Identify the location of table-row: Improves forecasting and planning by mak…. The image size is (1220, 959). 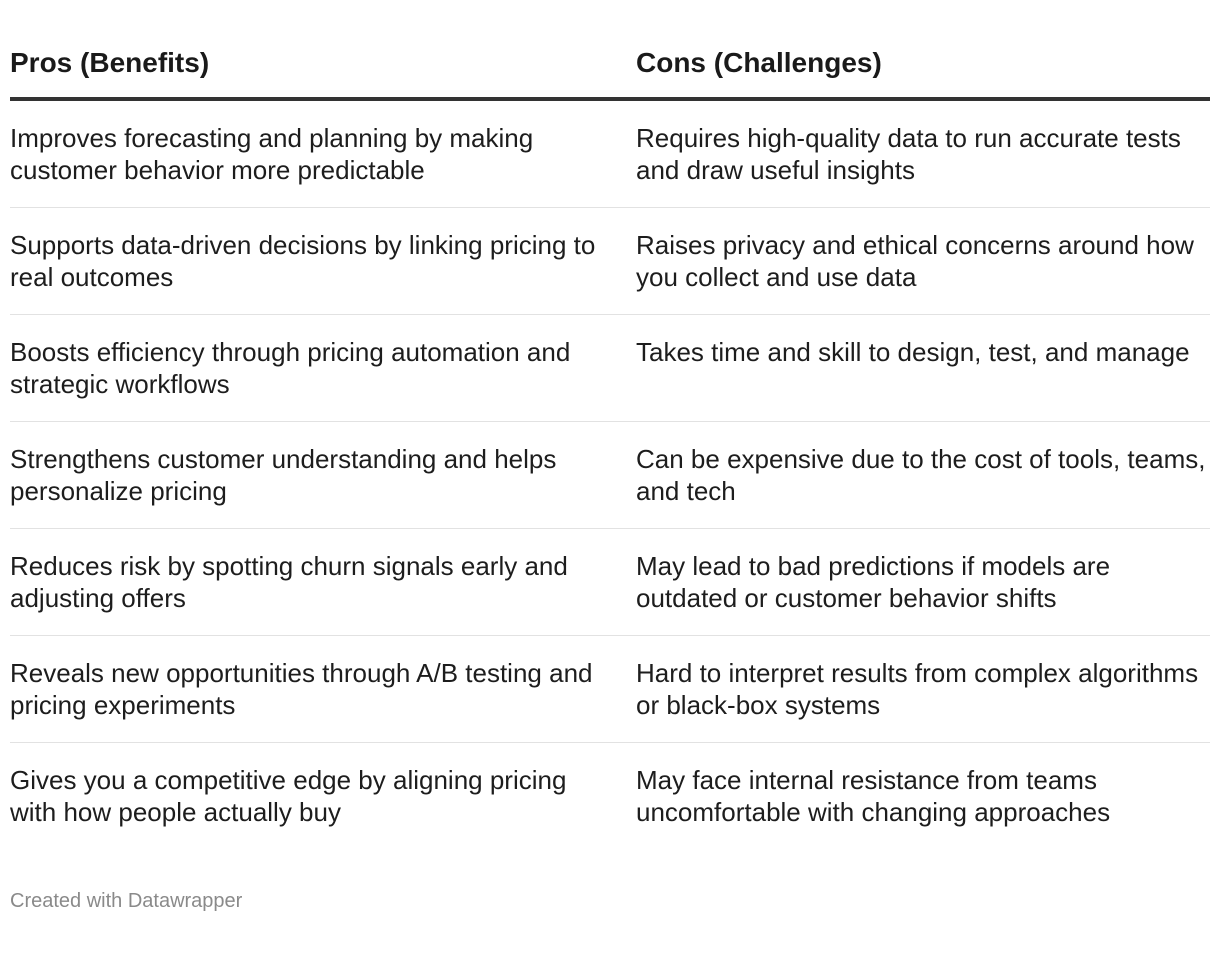
(610, 153).